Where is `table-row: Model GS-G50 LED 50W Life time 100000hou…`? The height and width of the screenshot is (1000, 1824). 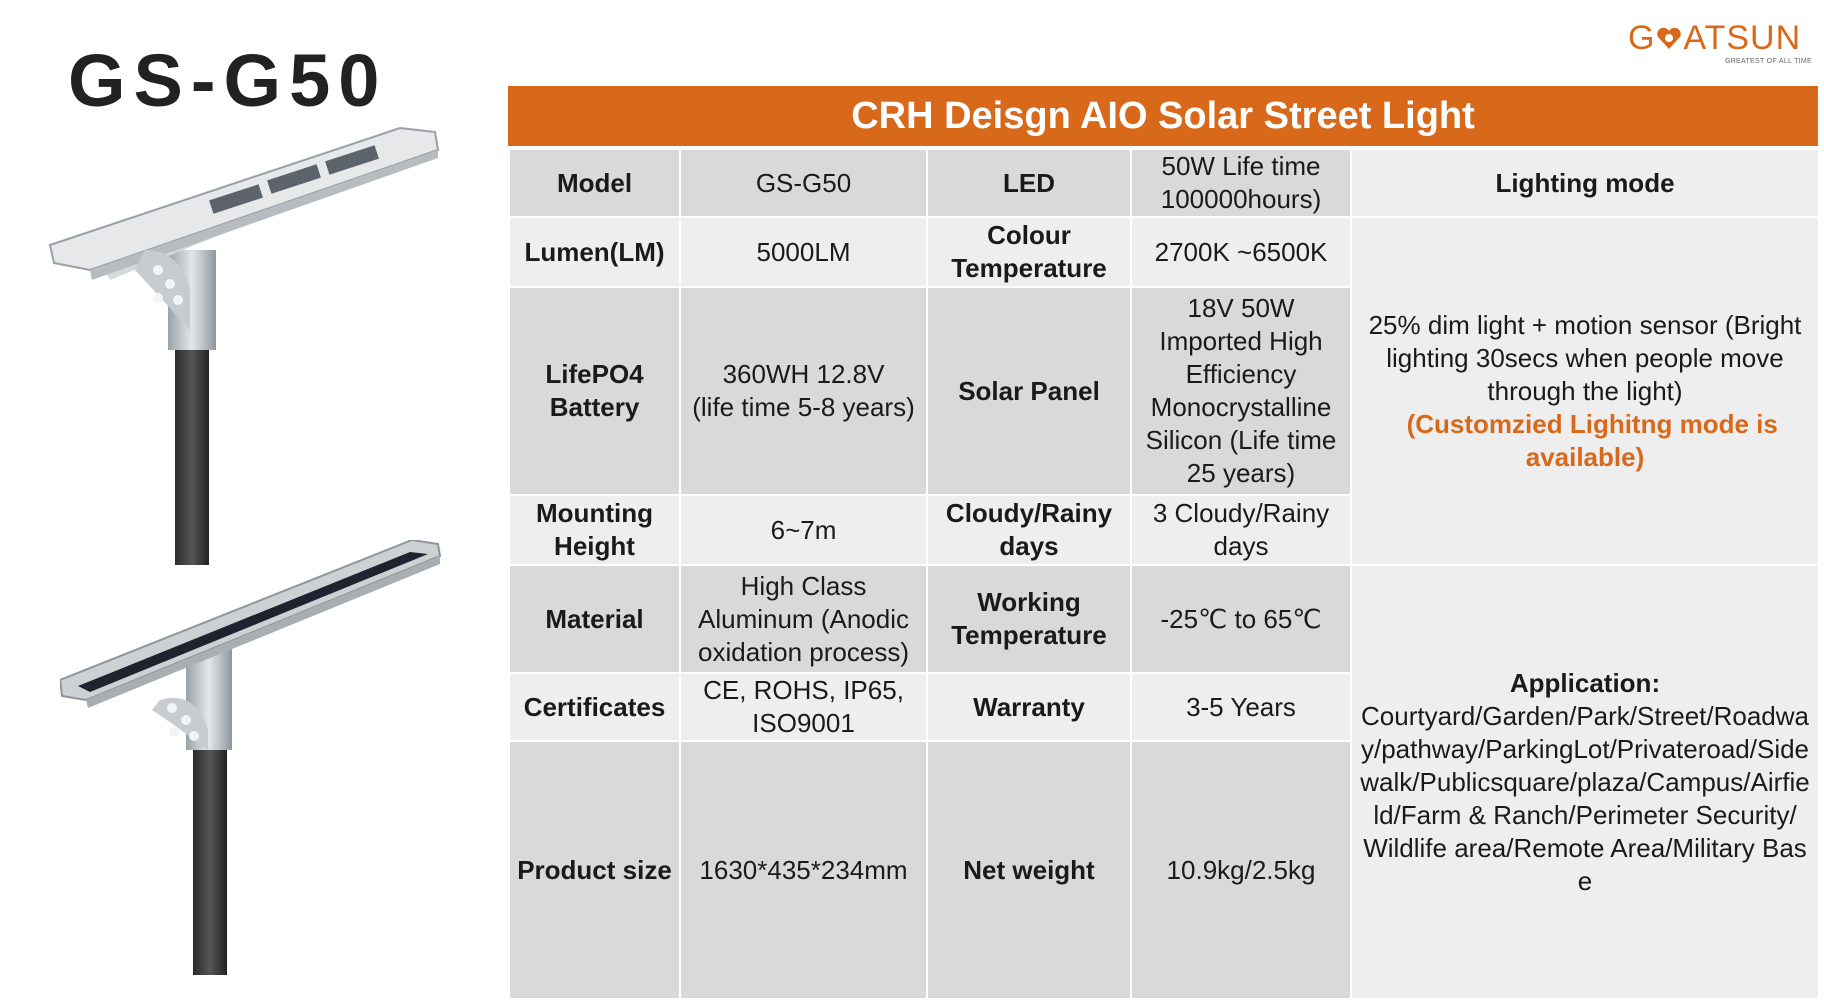 table-row: Model GS-G50 LED 50W Life time 100000hou… is located at coordinates (1164, 183).